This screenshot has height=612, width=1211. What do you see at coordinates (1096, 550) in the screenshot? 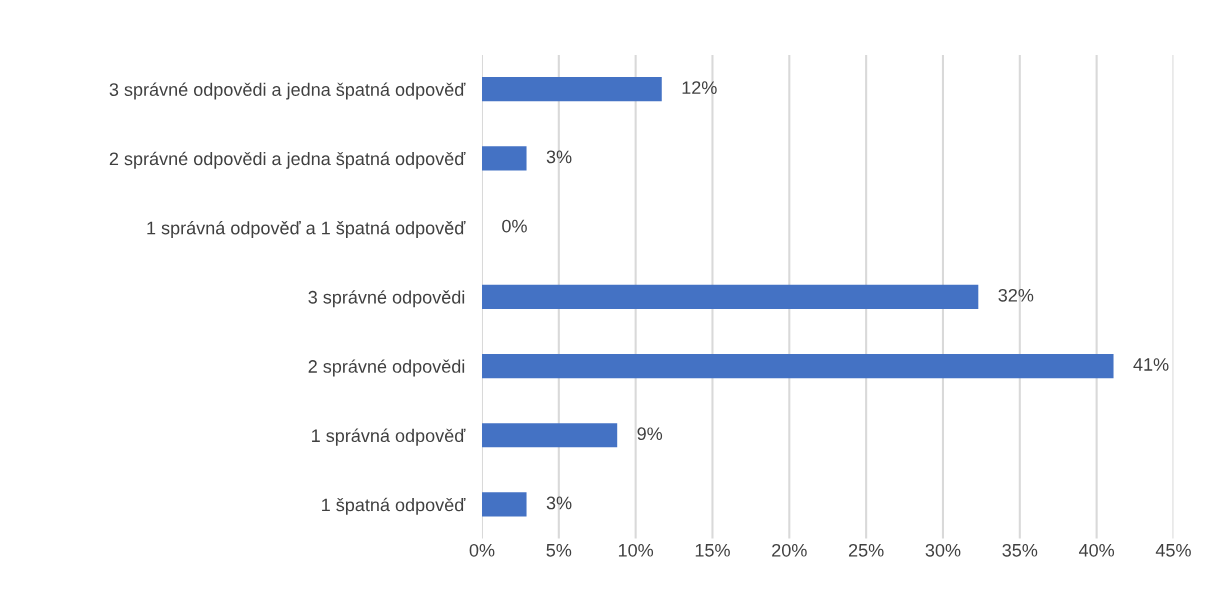
I see `x-tick-label: 40%` at bounding box center [1096, 550].